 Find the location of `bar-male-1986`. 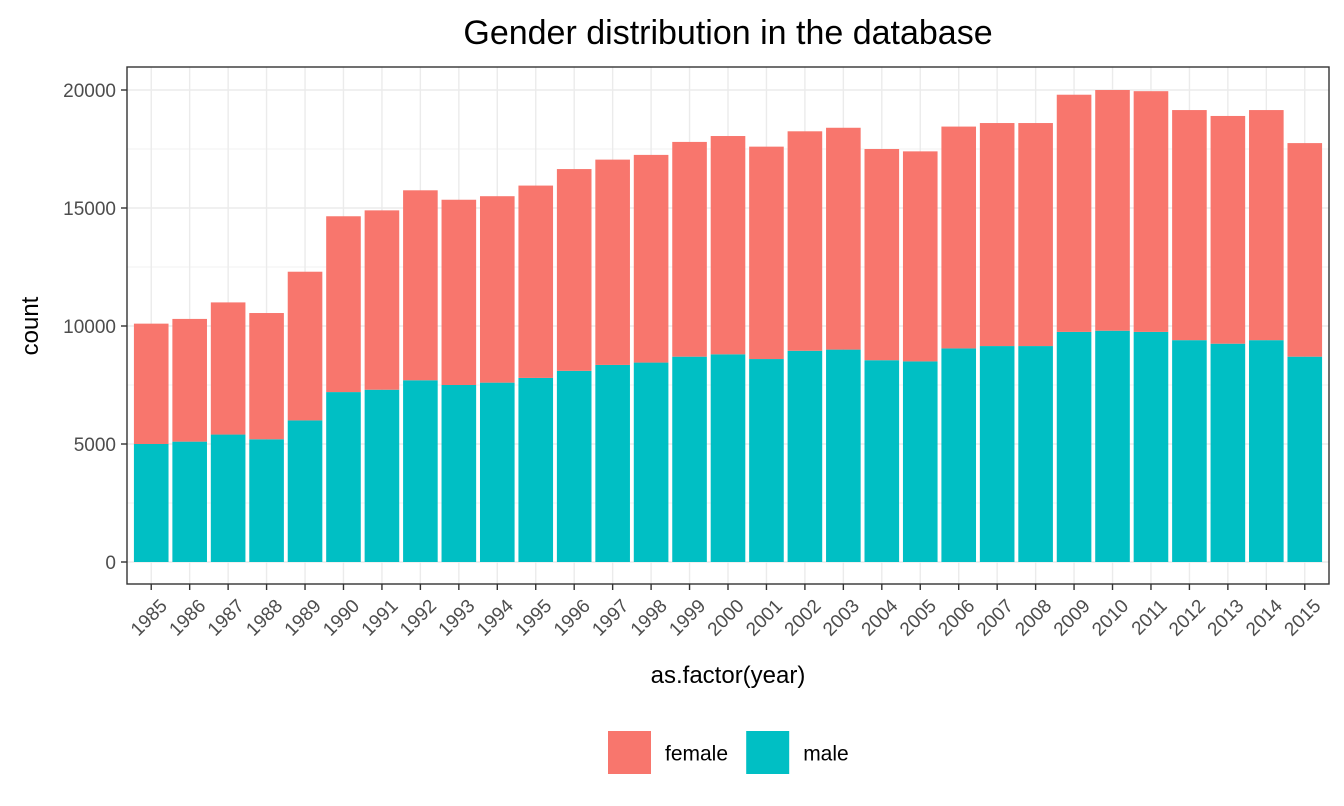

bar-male-1986 is located at coordinates (189, 501).